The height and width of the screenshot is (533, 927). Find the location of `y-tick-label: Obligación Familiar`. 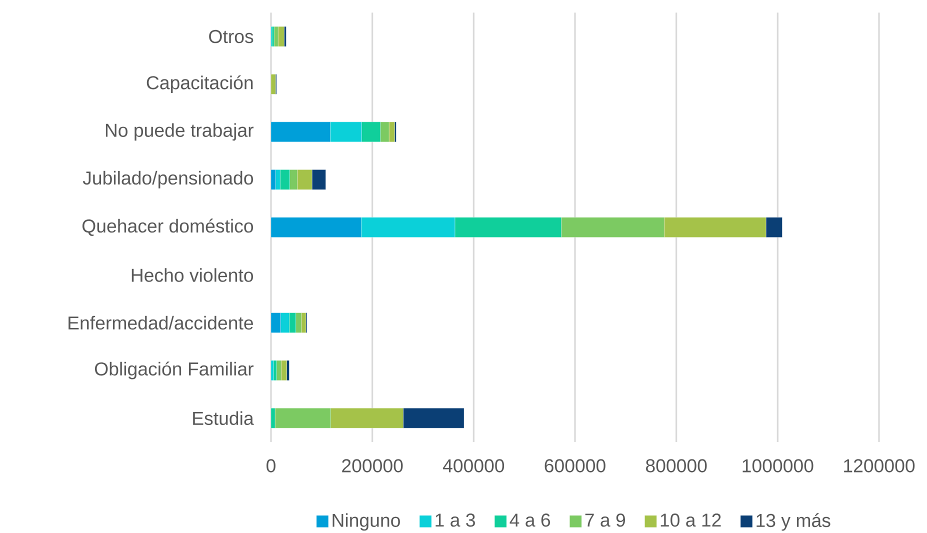

y-tick-label: Obligación Familiar is located at coordinates (174, 371).